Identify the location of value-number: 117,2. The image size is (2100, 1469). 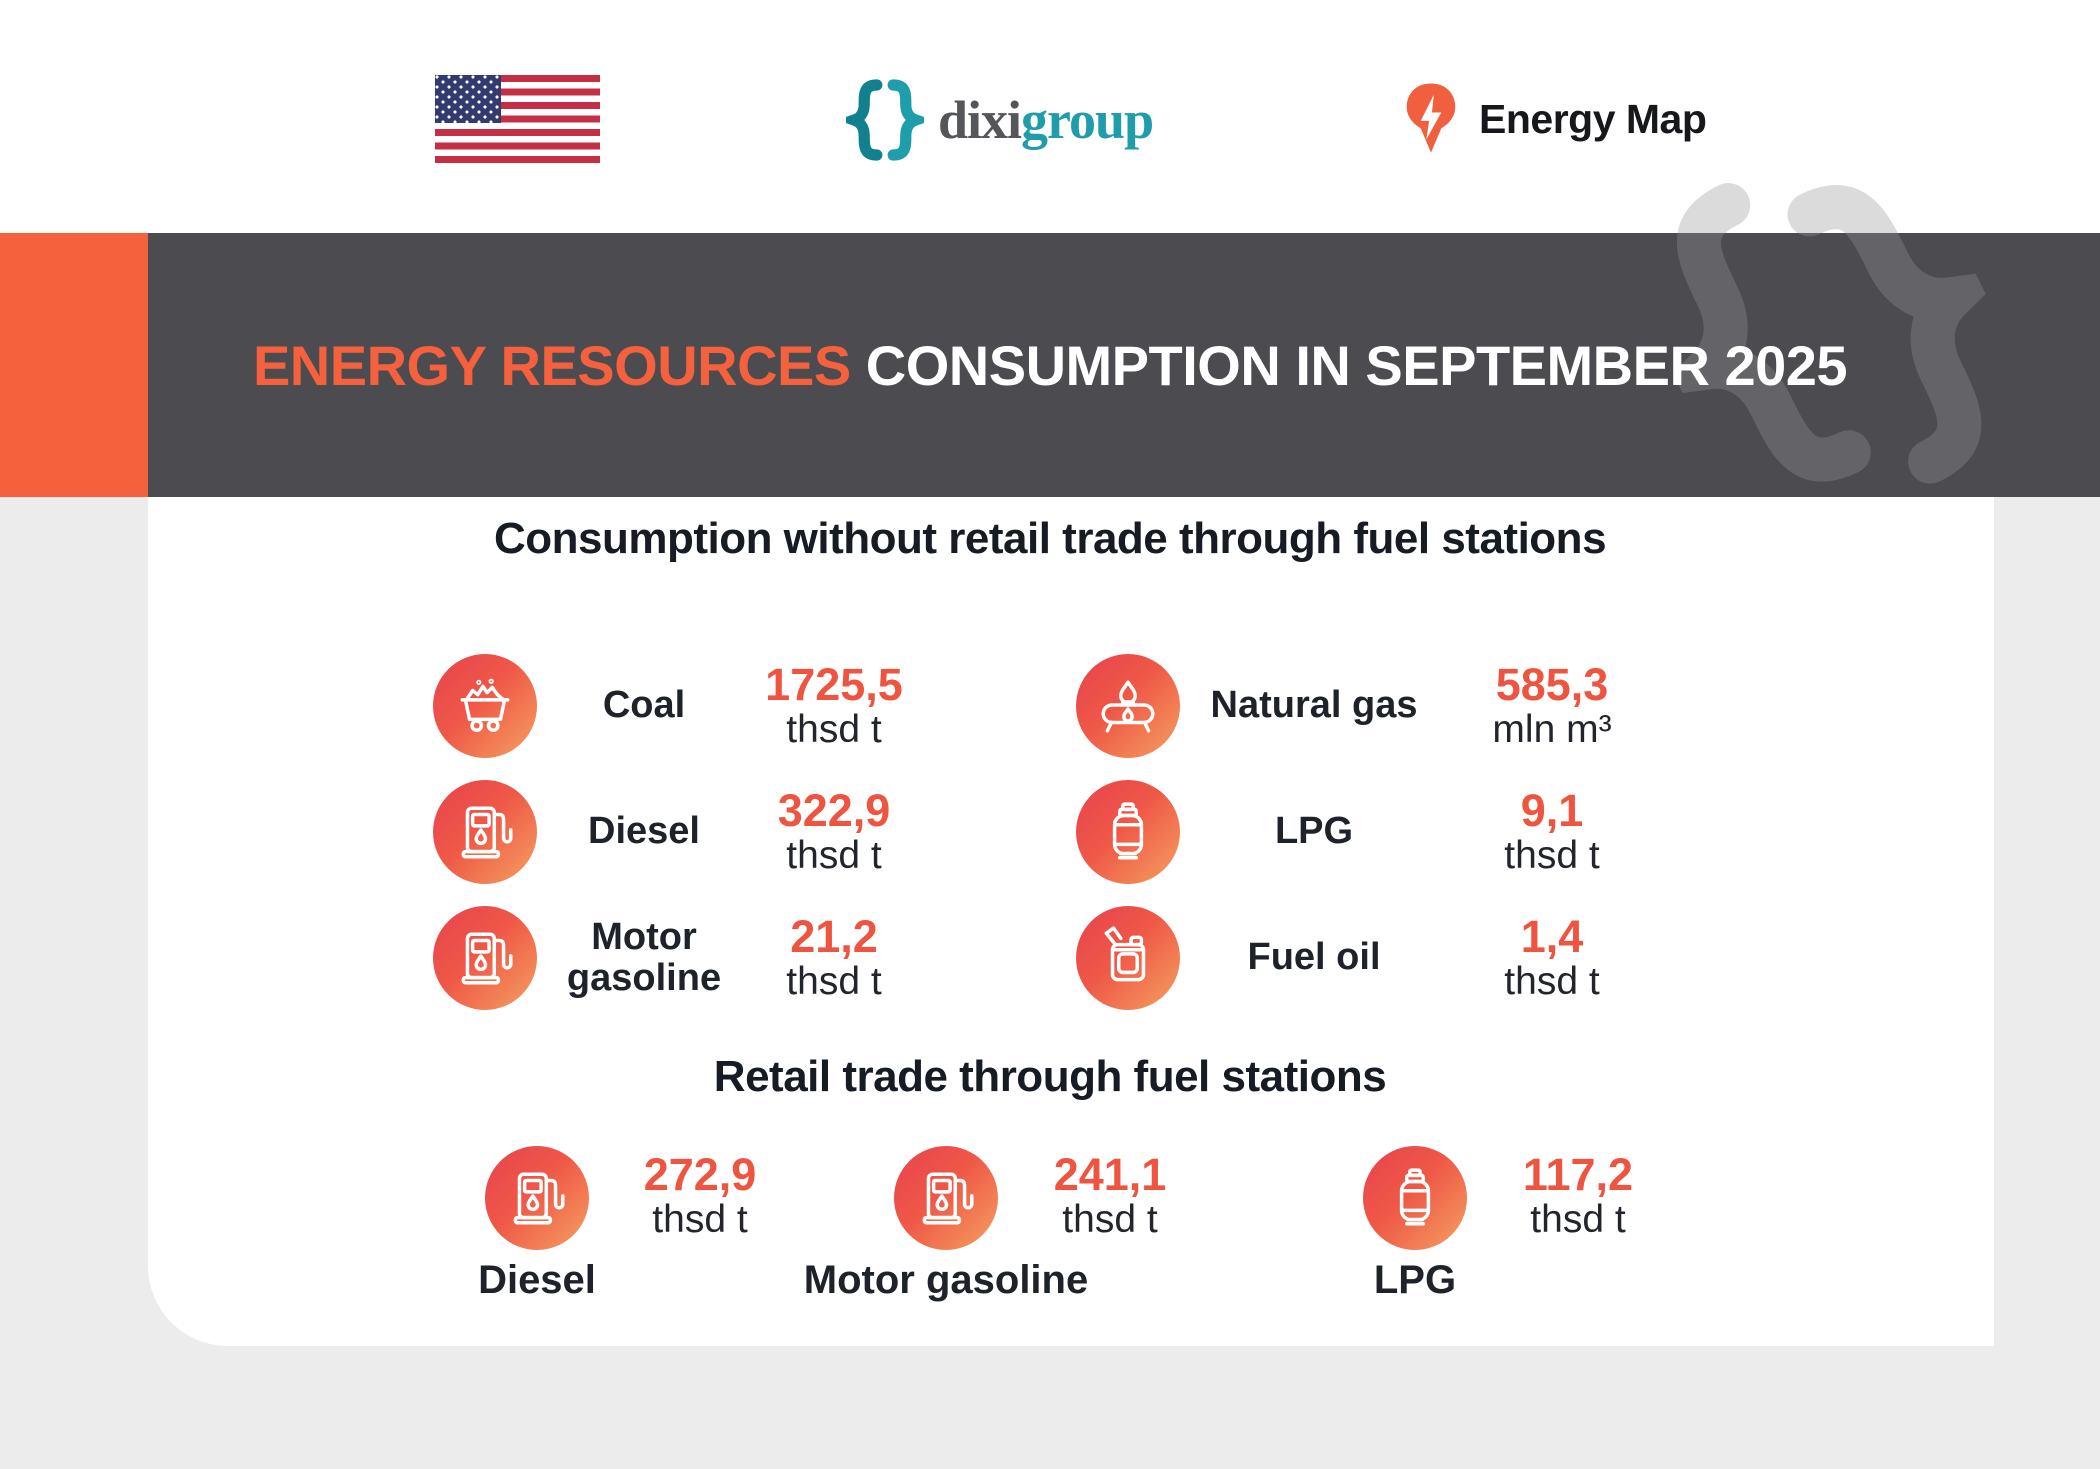
(1578, 1174).